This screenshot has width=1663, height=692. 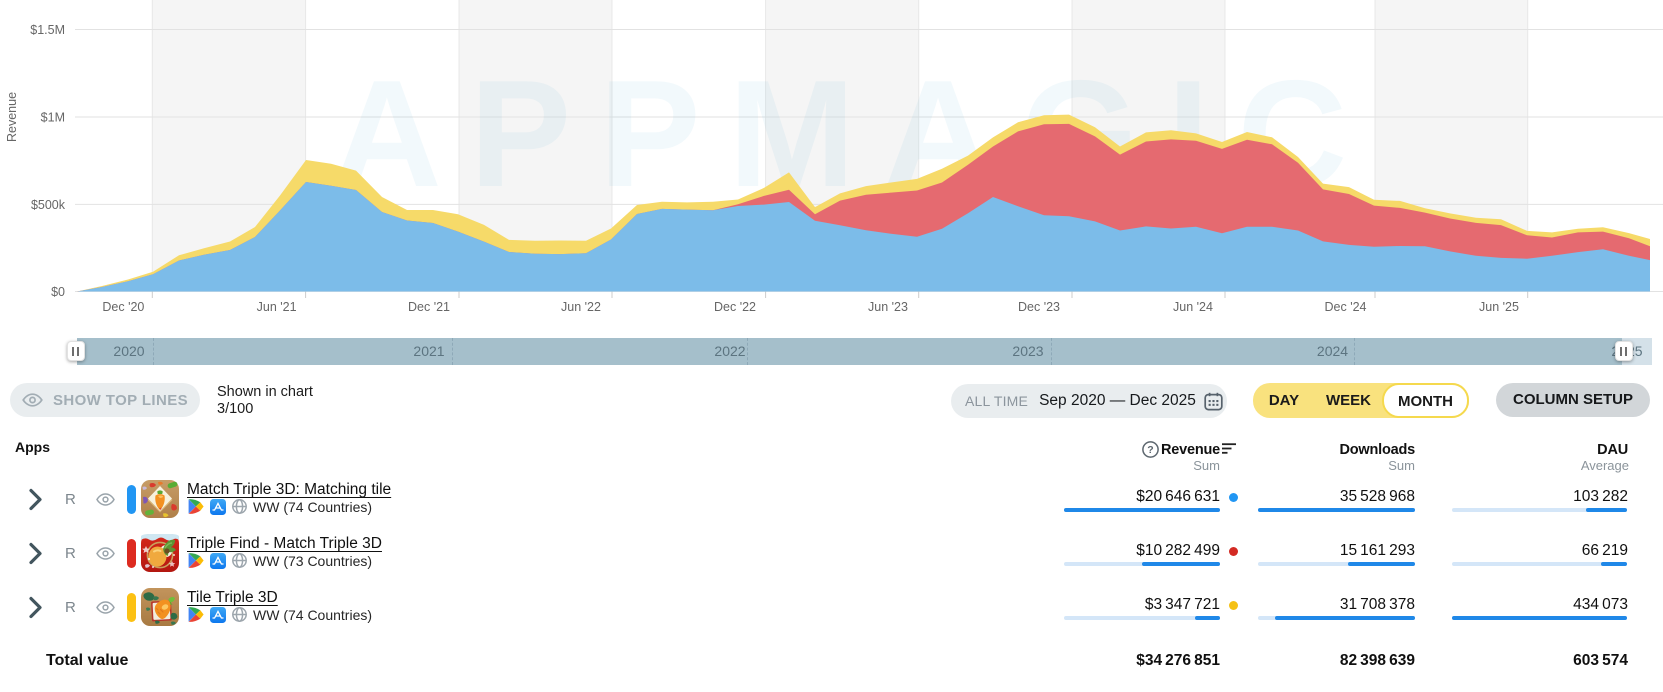 What do you see at coordinates (53, 118) in the screenshot?
I see `svg-text: $1M` at bounding box center [53, 118].